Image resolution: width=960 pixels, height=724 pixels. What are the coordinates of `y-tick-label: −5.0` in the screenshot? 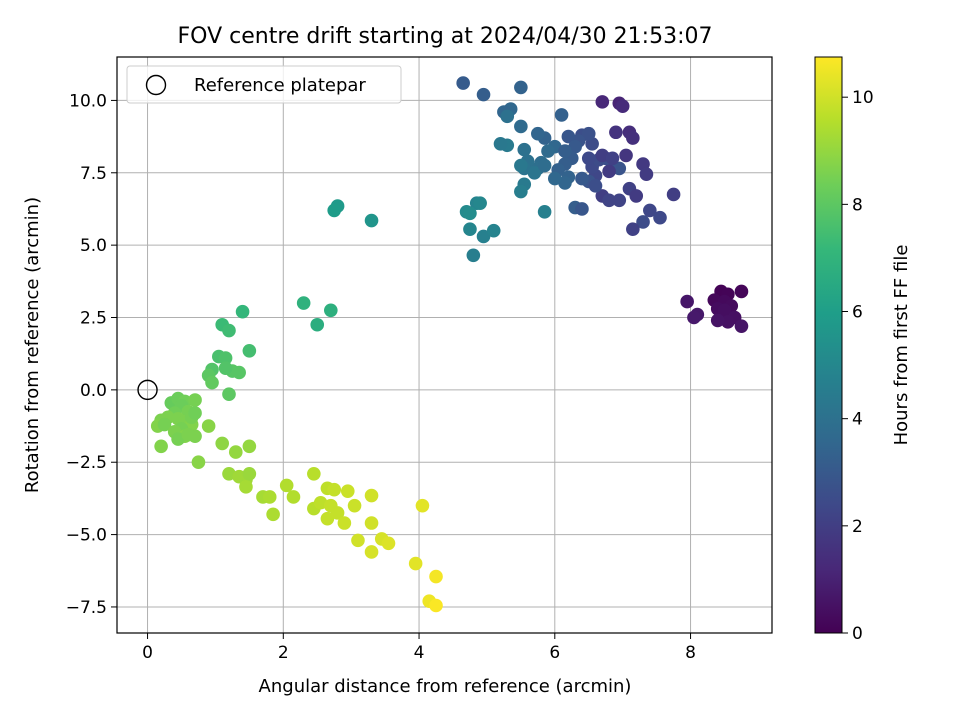 It's located at (86, 536).